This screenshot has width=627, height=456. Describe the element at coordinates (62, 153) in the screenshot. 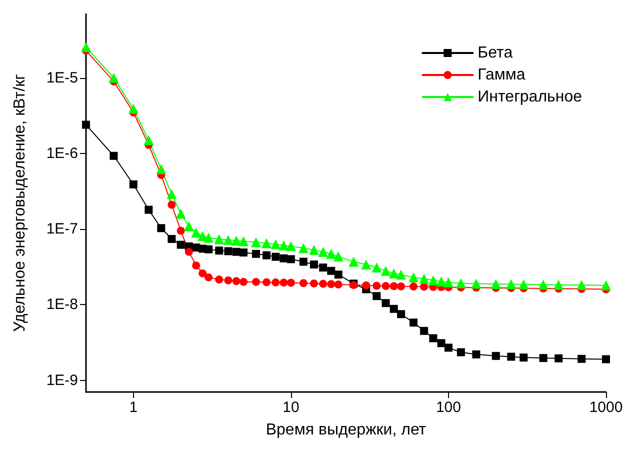

I see `y-tick-label: 1E-6` at that location.